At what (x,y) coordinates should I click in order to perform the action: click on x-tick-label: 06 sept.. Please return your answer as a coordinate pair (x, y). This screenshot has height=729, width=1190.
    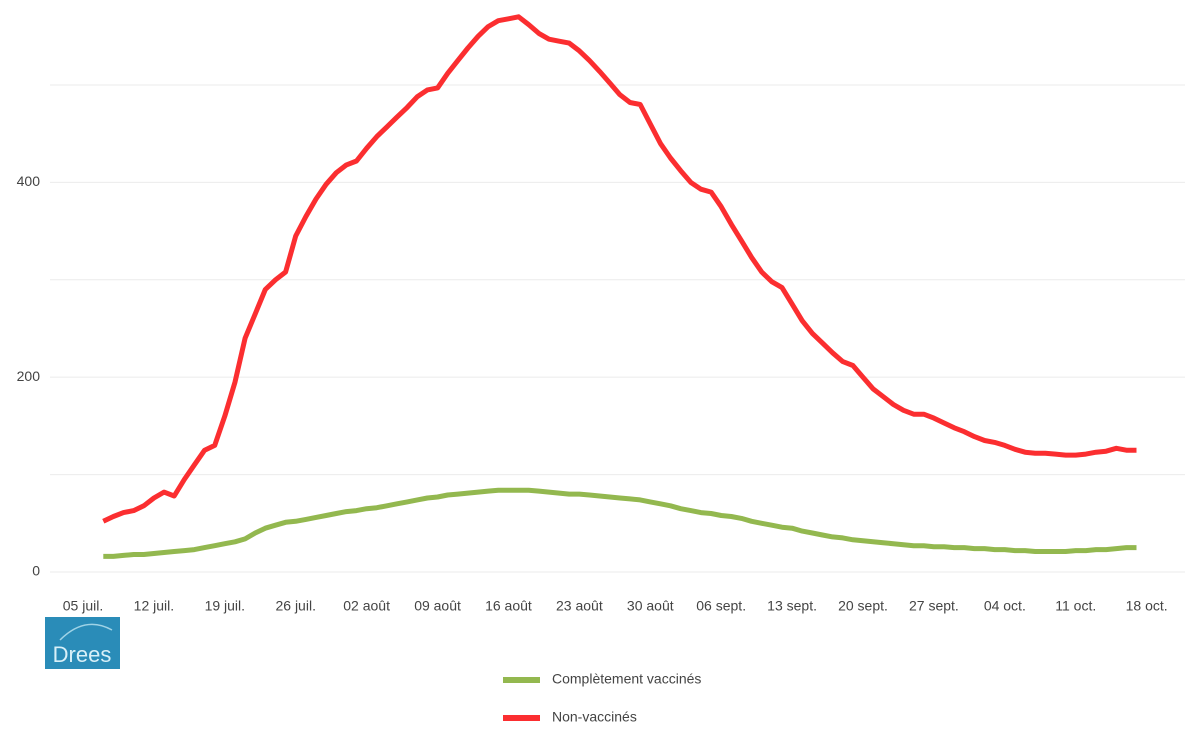
    Looking at the image, I should click on (721, 606).